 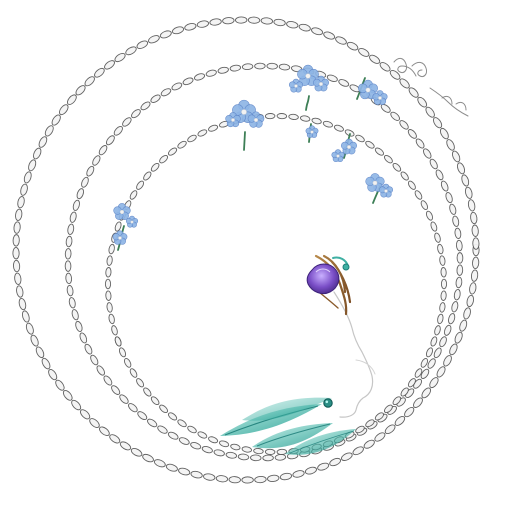 What do you see at coordinates (333, 285) in the screenshot?
I see `hair-strands` at bounding box center [333, 285].